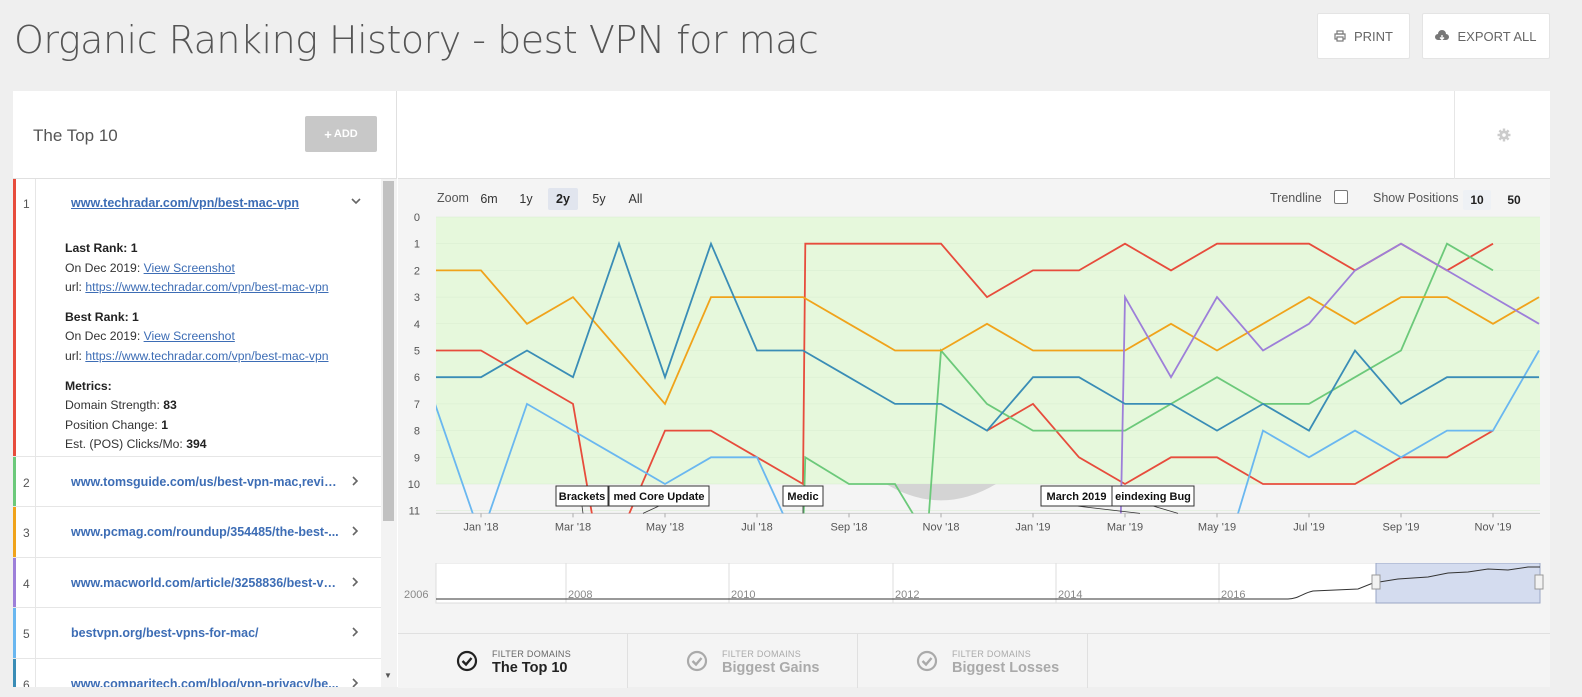 The width and height of the screenshot is (1582, 697). What do you see at coordinates (756, 527) in the screenshot?
I see `x-tick-label: Jul '18` at bounding box center [756, 527].